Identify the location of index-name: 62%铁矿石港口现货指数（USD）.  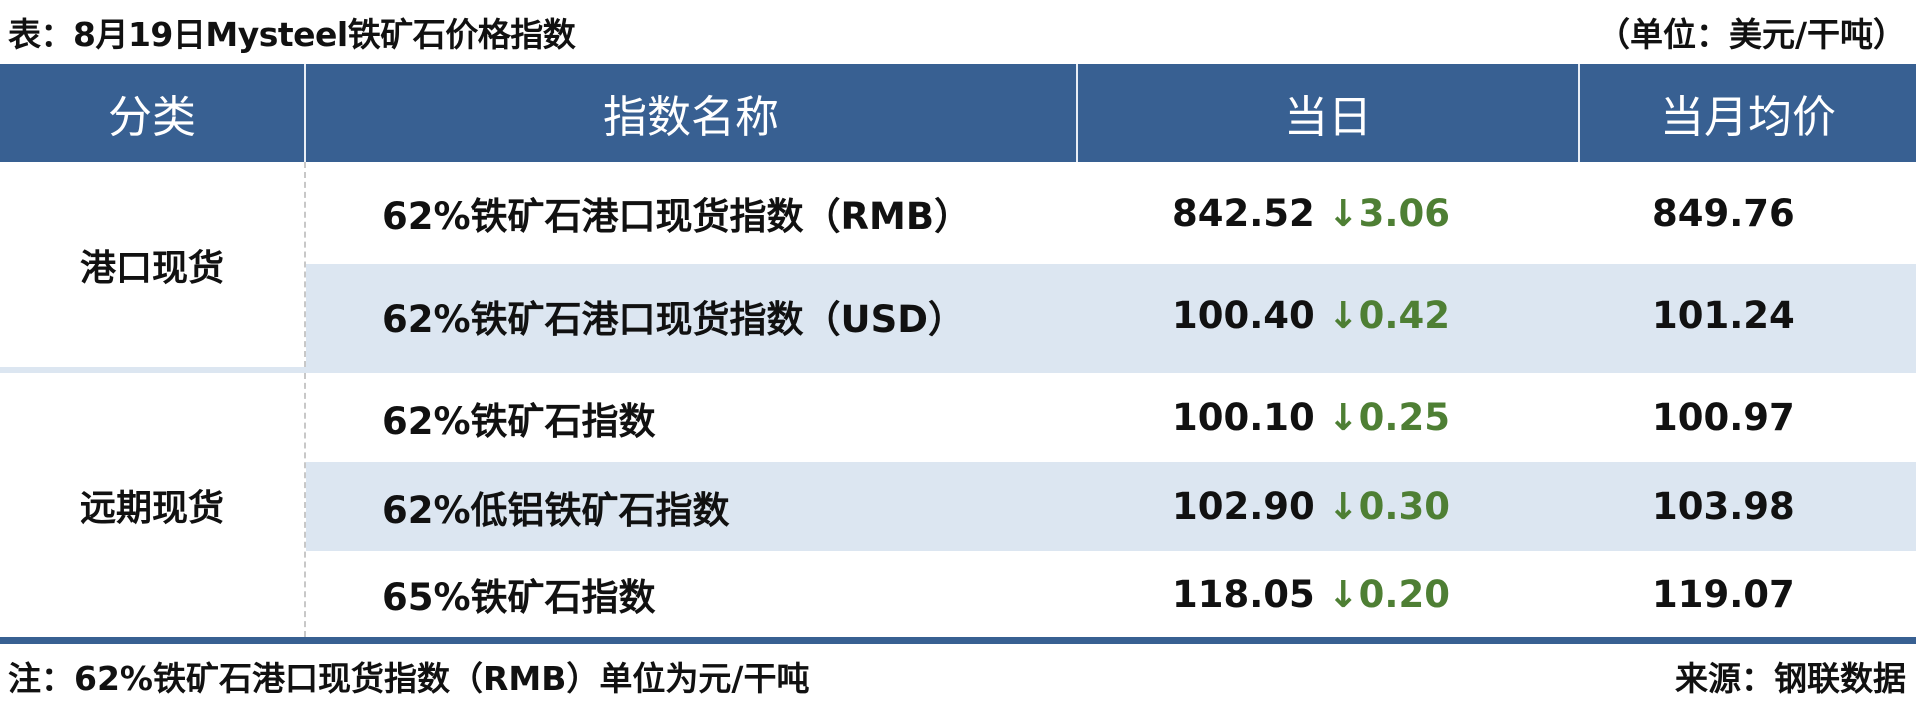
(673, 319).